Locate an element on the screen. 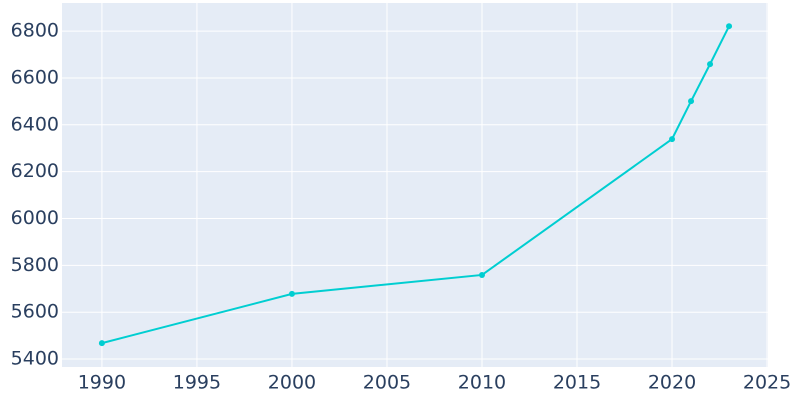 The height and width of the screenshot is (400, 800). x-tick-label: 2000 is located at coordinates (292, 383).